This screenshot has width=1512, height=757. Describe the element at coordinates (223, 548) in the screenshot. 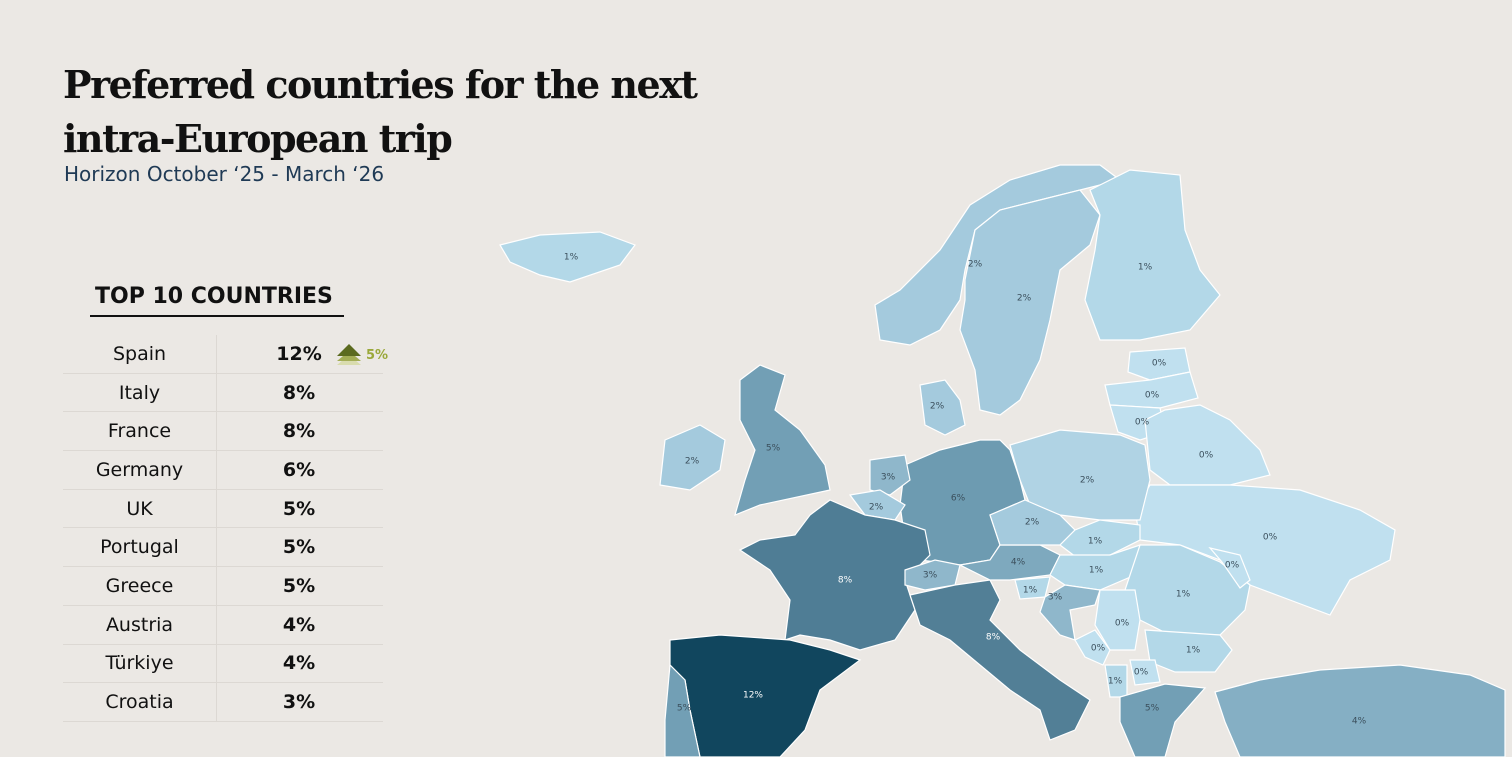

I see `table-row: Portugal 5%` at that location.